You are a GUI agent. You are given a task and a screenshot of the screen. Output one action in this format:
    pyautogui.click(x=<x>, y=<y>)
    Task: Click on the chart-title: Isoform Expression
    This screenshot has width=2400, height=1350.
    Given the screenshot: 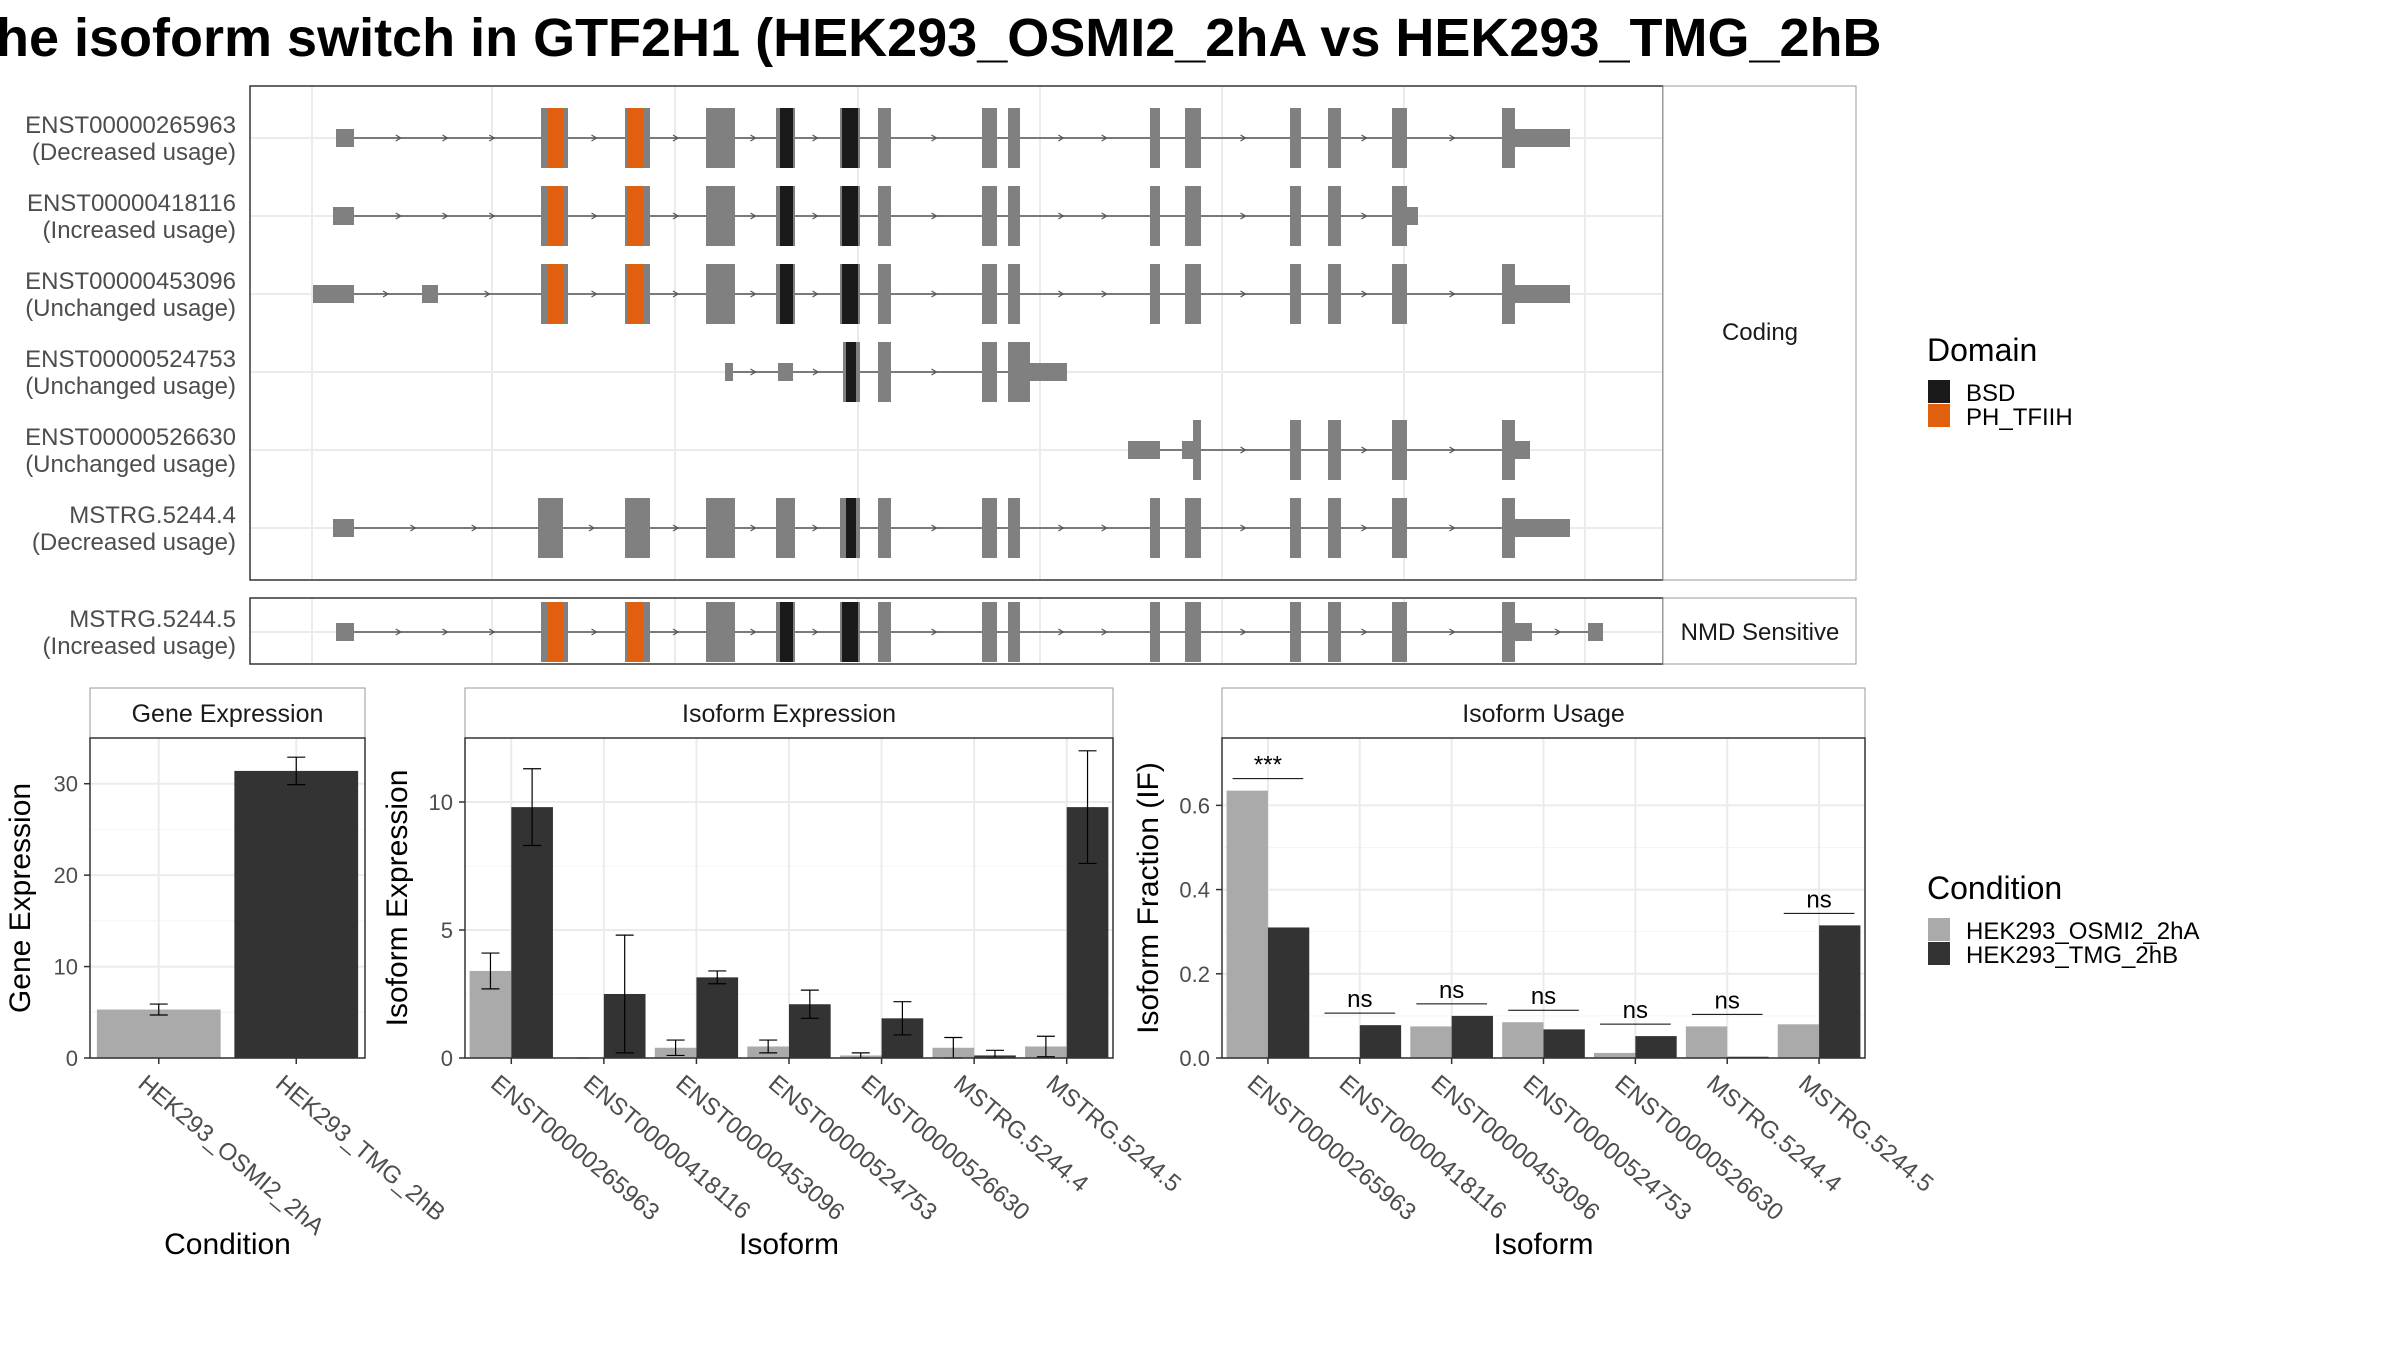 What is the action you would take?
    pyautogui.click(x=789, y=714)
    